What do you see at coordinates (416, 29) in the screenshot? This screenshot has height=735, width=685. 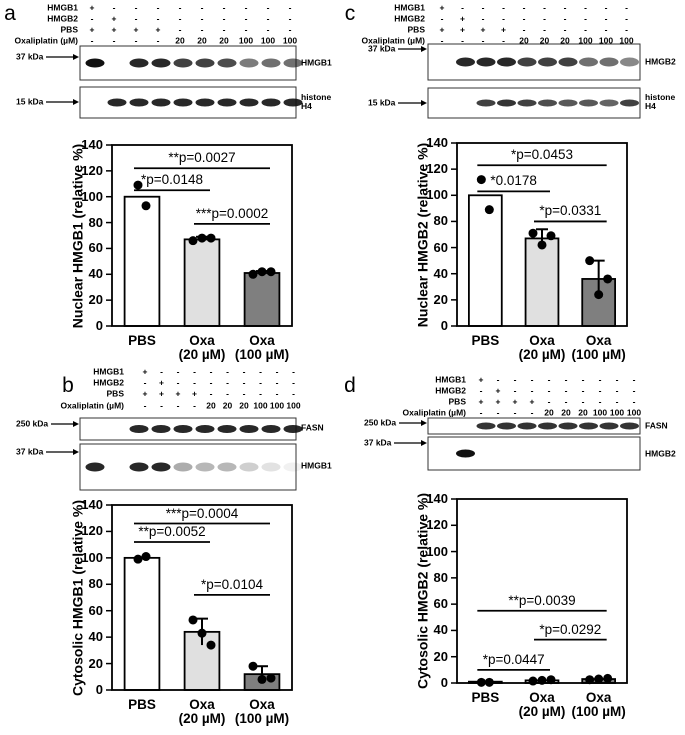 I see `lane-row-name: PBS` at bounding box center [416, 29].